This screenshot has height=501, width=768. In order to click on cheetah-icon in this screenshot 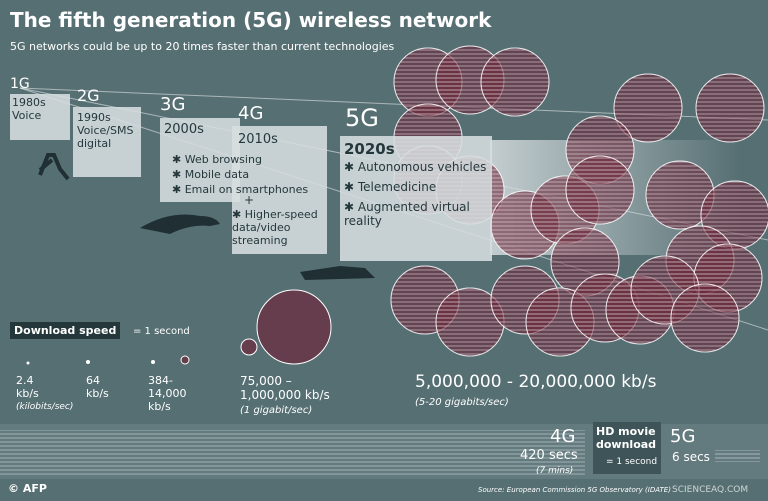, I will do `click(180, 224)`.